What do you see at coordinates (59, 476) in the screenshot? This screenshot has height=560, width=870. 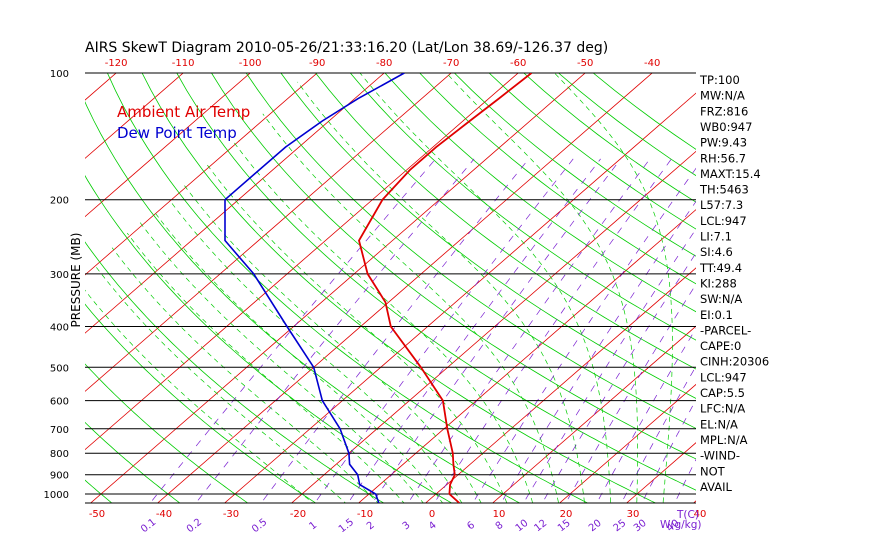 I see `pressure-tick-label: 900` at bounding box center [59, 476].